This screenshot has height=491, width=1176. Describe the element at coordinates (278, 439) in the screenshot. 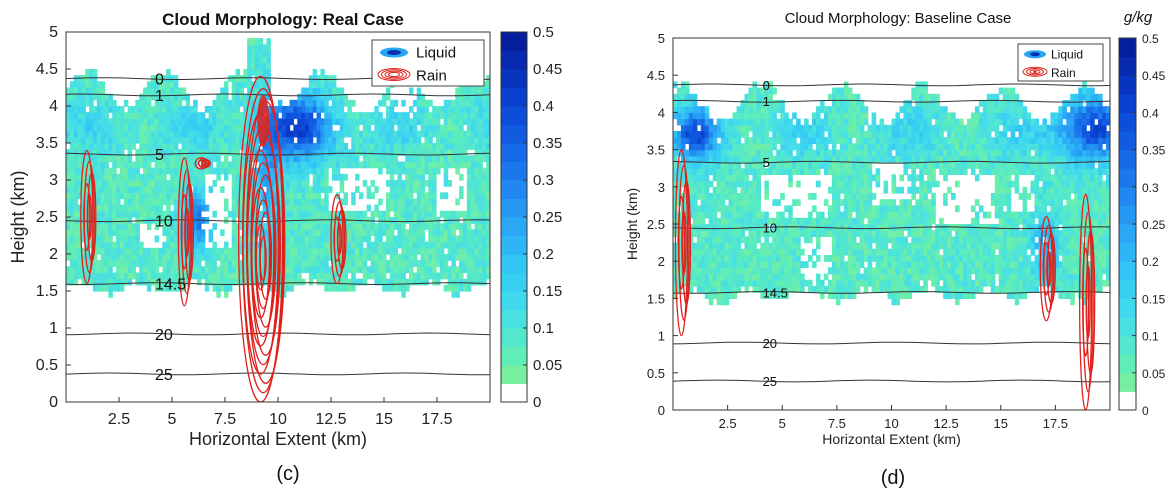

I see `x-axis-label: Horizontal Extent (km)` at that location.